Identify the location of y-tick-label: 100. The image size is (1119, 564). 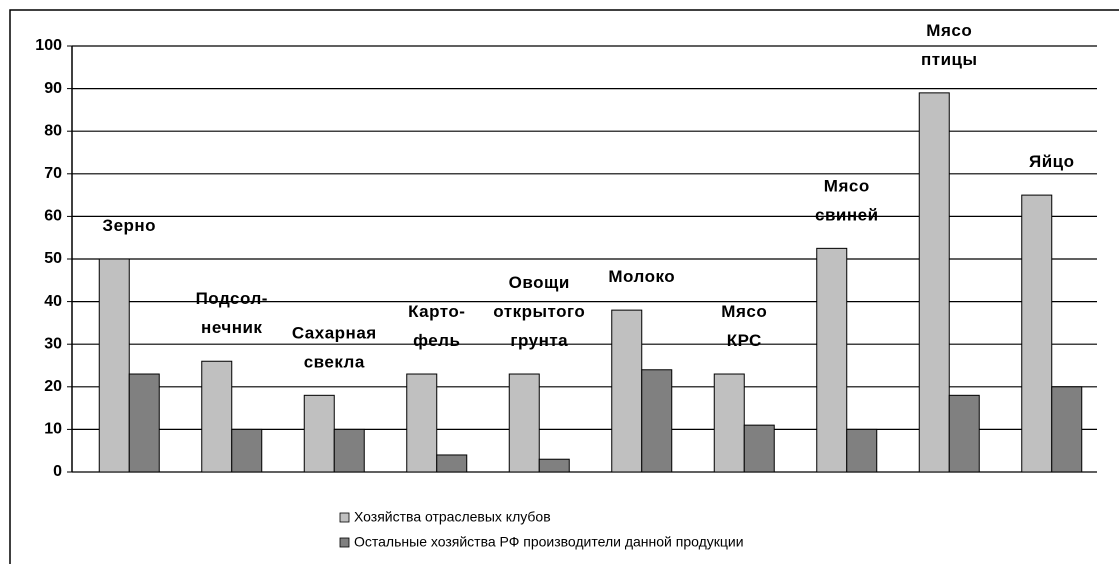
(48, 45).